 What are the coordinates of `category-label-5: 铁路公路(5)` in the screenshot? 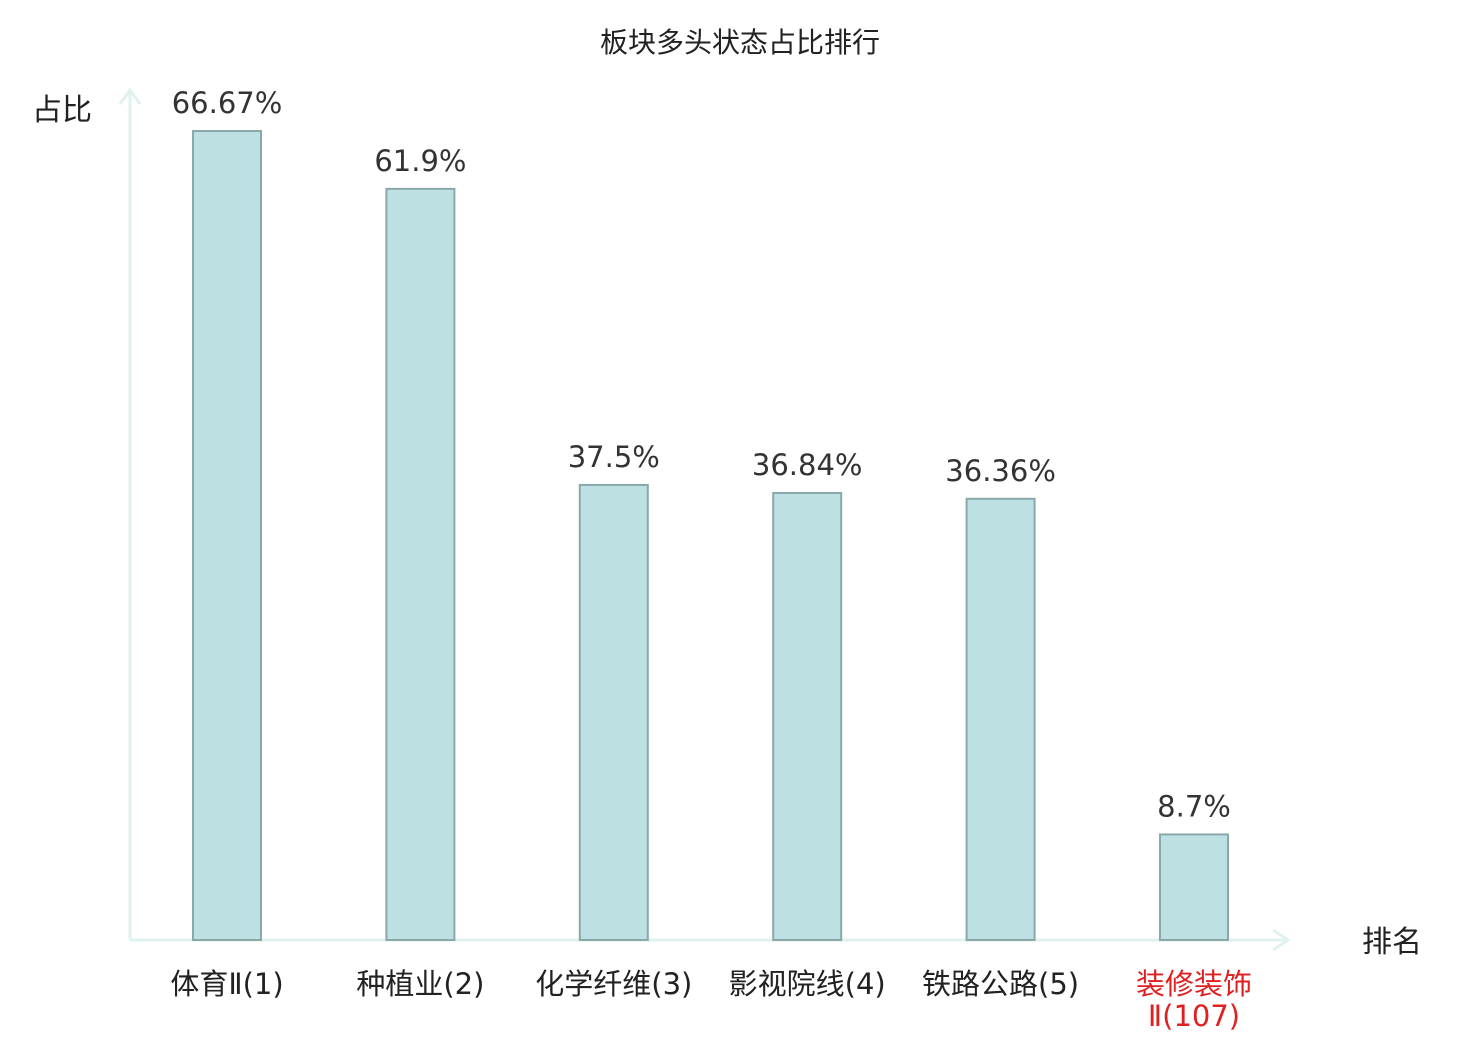 It's located at (1000, 984).